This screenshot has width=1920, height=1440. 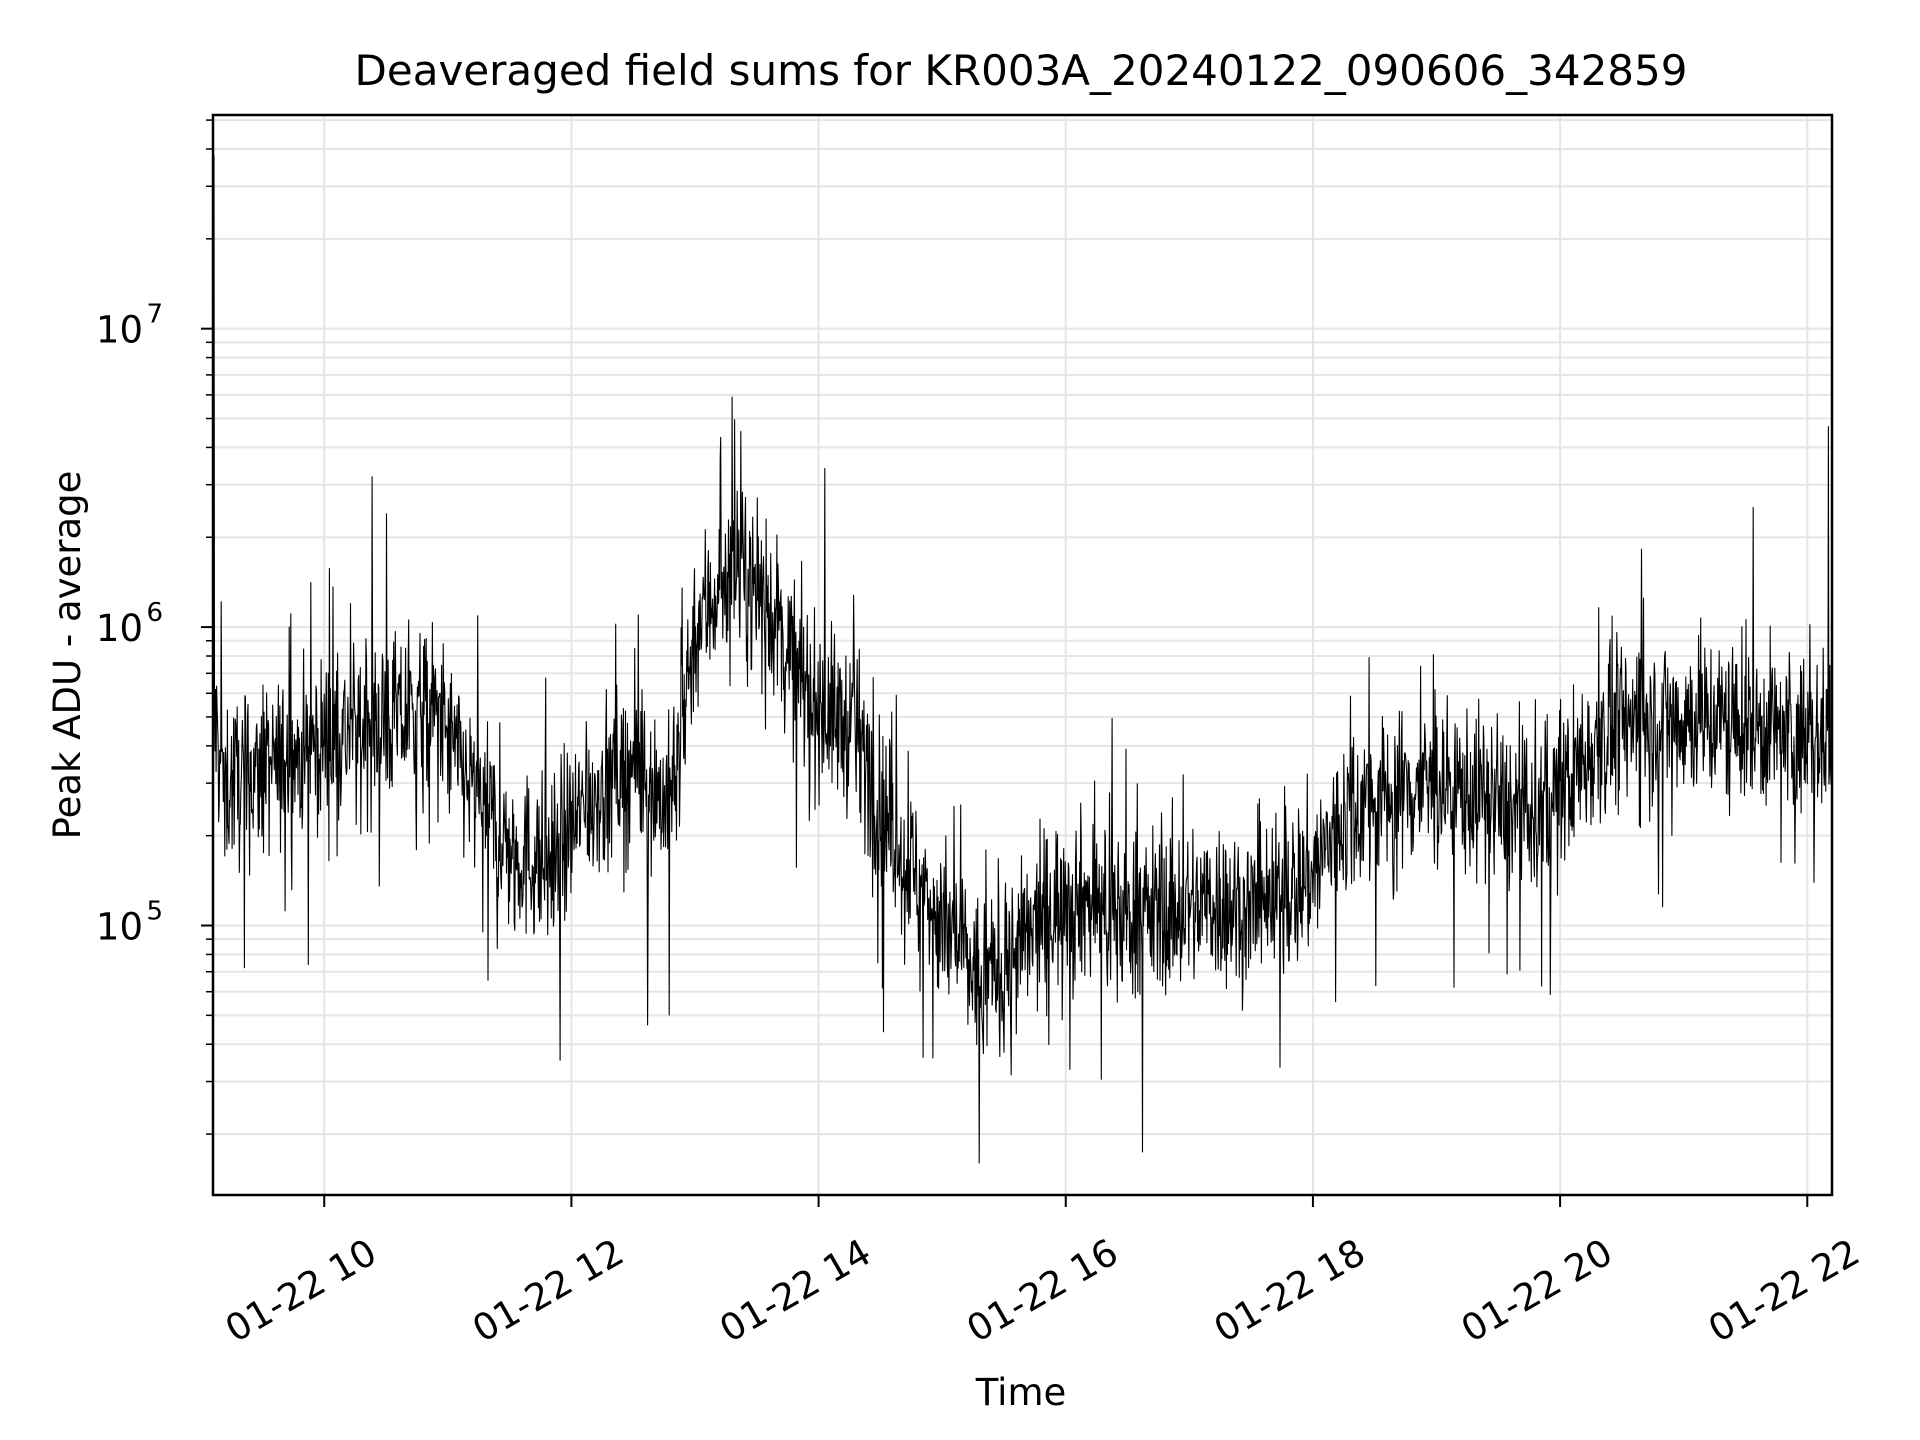 I want to click on x-axis-label: Time, so click(x=1021, y=1392).